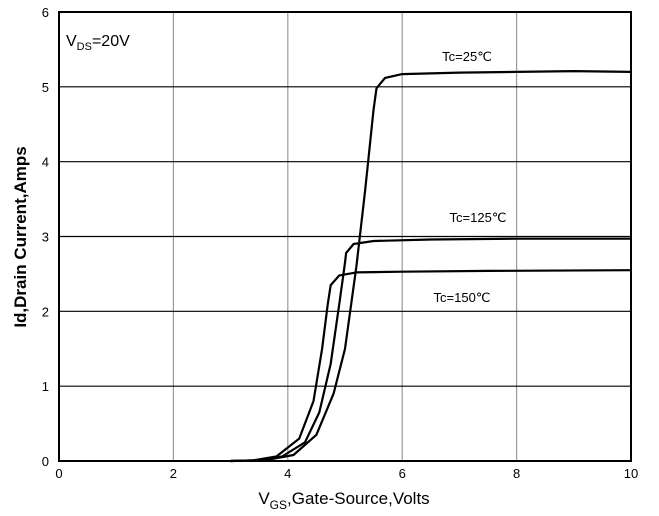 The height and width of the screenshot is (516, 659). I want to click on x-tick-label: 0, so click(58, 473).